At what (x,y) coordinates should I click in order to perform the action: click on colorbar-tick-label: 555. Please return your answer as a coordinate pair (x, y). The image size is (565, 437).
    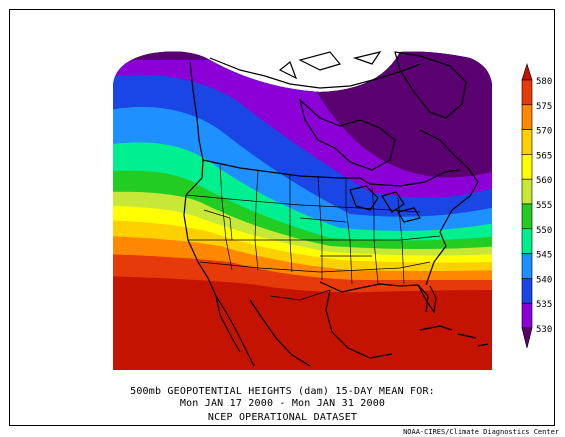
    Looking at the image, I should click on (544, 206).